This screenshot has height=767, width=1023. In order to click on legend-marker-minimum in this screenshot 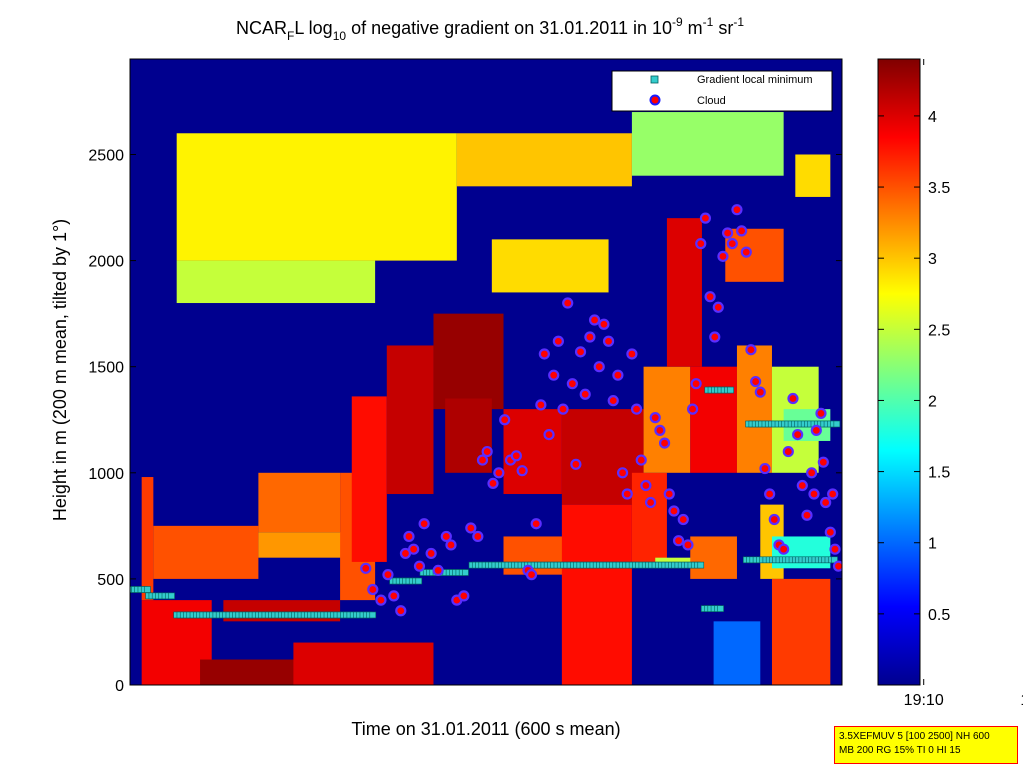, I will do `click(654, 79)`.